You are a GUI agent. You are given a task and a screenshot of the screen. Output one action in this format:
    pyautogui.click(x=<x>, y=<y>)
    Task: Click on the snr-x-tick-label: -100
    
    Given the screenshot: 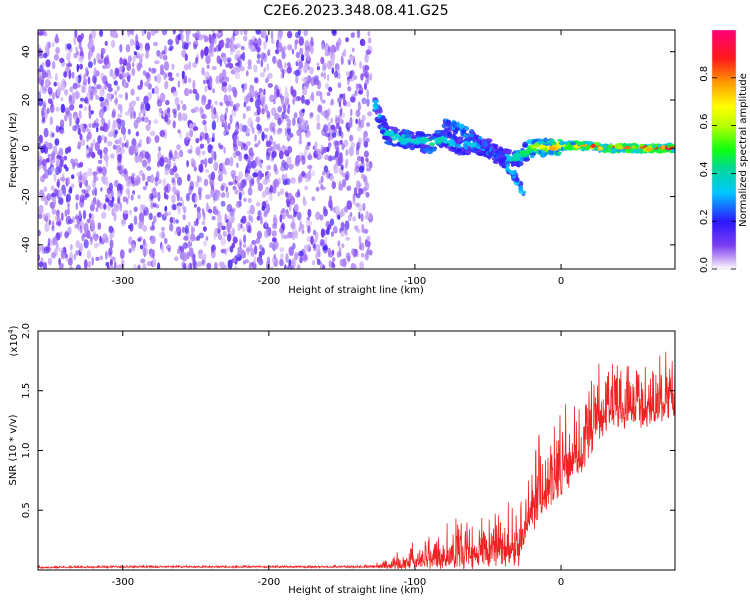 What is the action you would take?
    pyautogui.click(x=415, y=582)
    